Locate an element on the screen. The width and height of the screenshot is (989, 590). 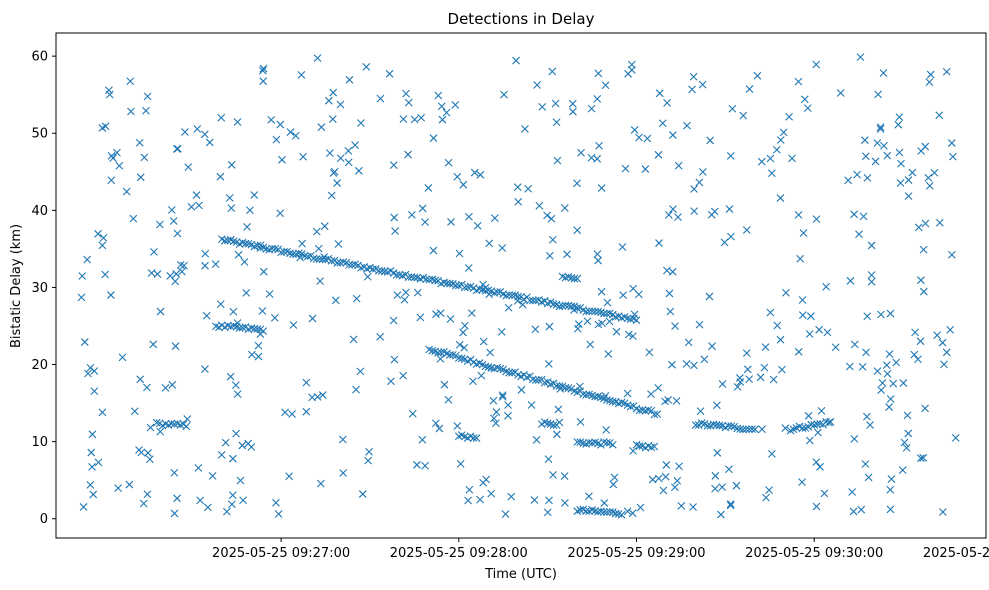
y-tick-label: 50 is located at coordinates (39, 134).